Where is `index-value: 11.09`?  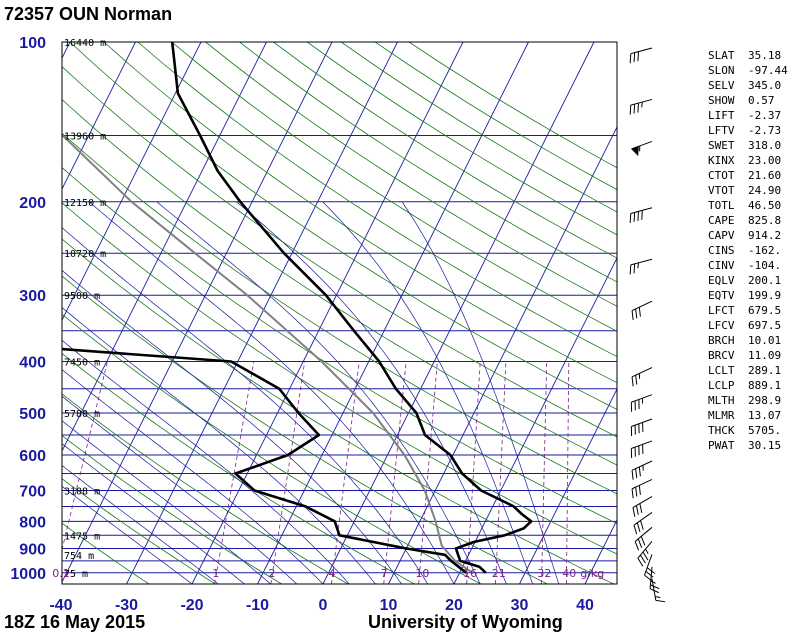
index-value: 11.09 is located at coordinates (765, 355).